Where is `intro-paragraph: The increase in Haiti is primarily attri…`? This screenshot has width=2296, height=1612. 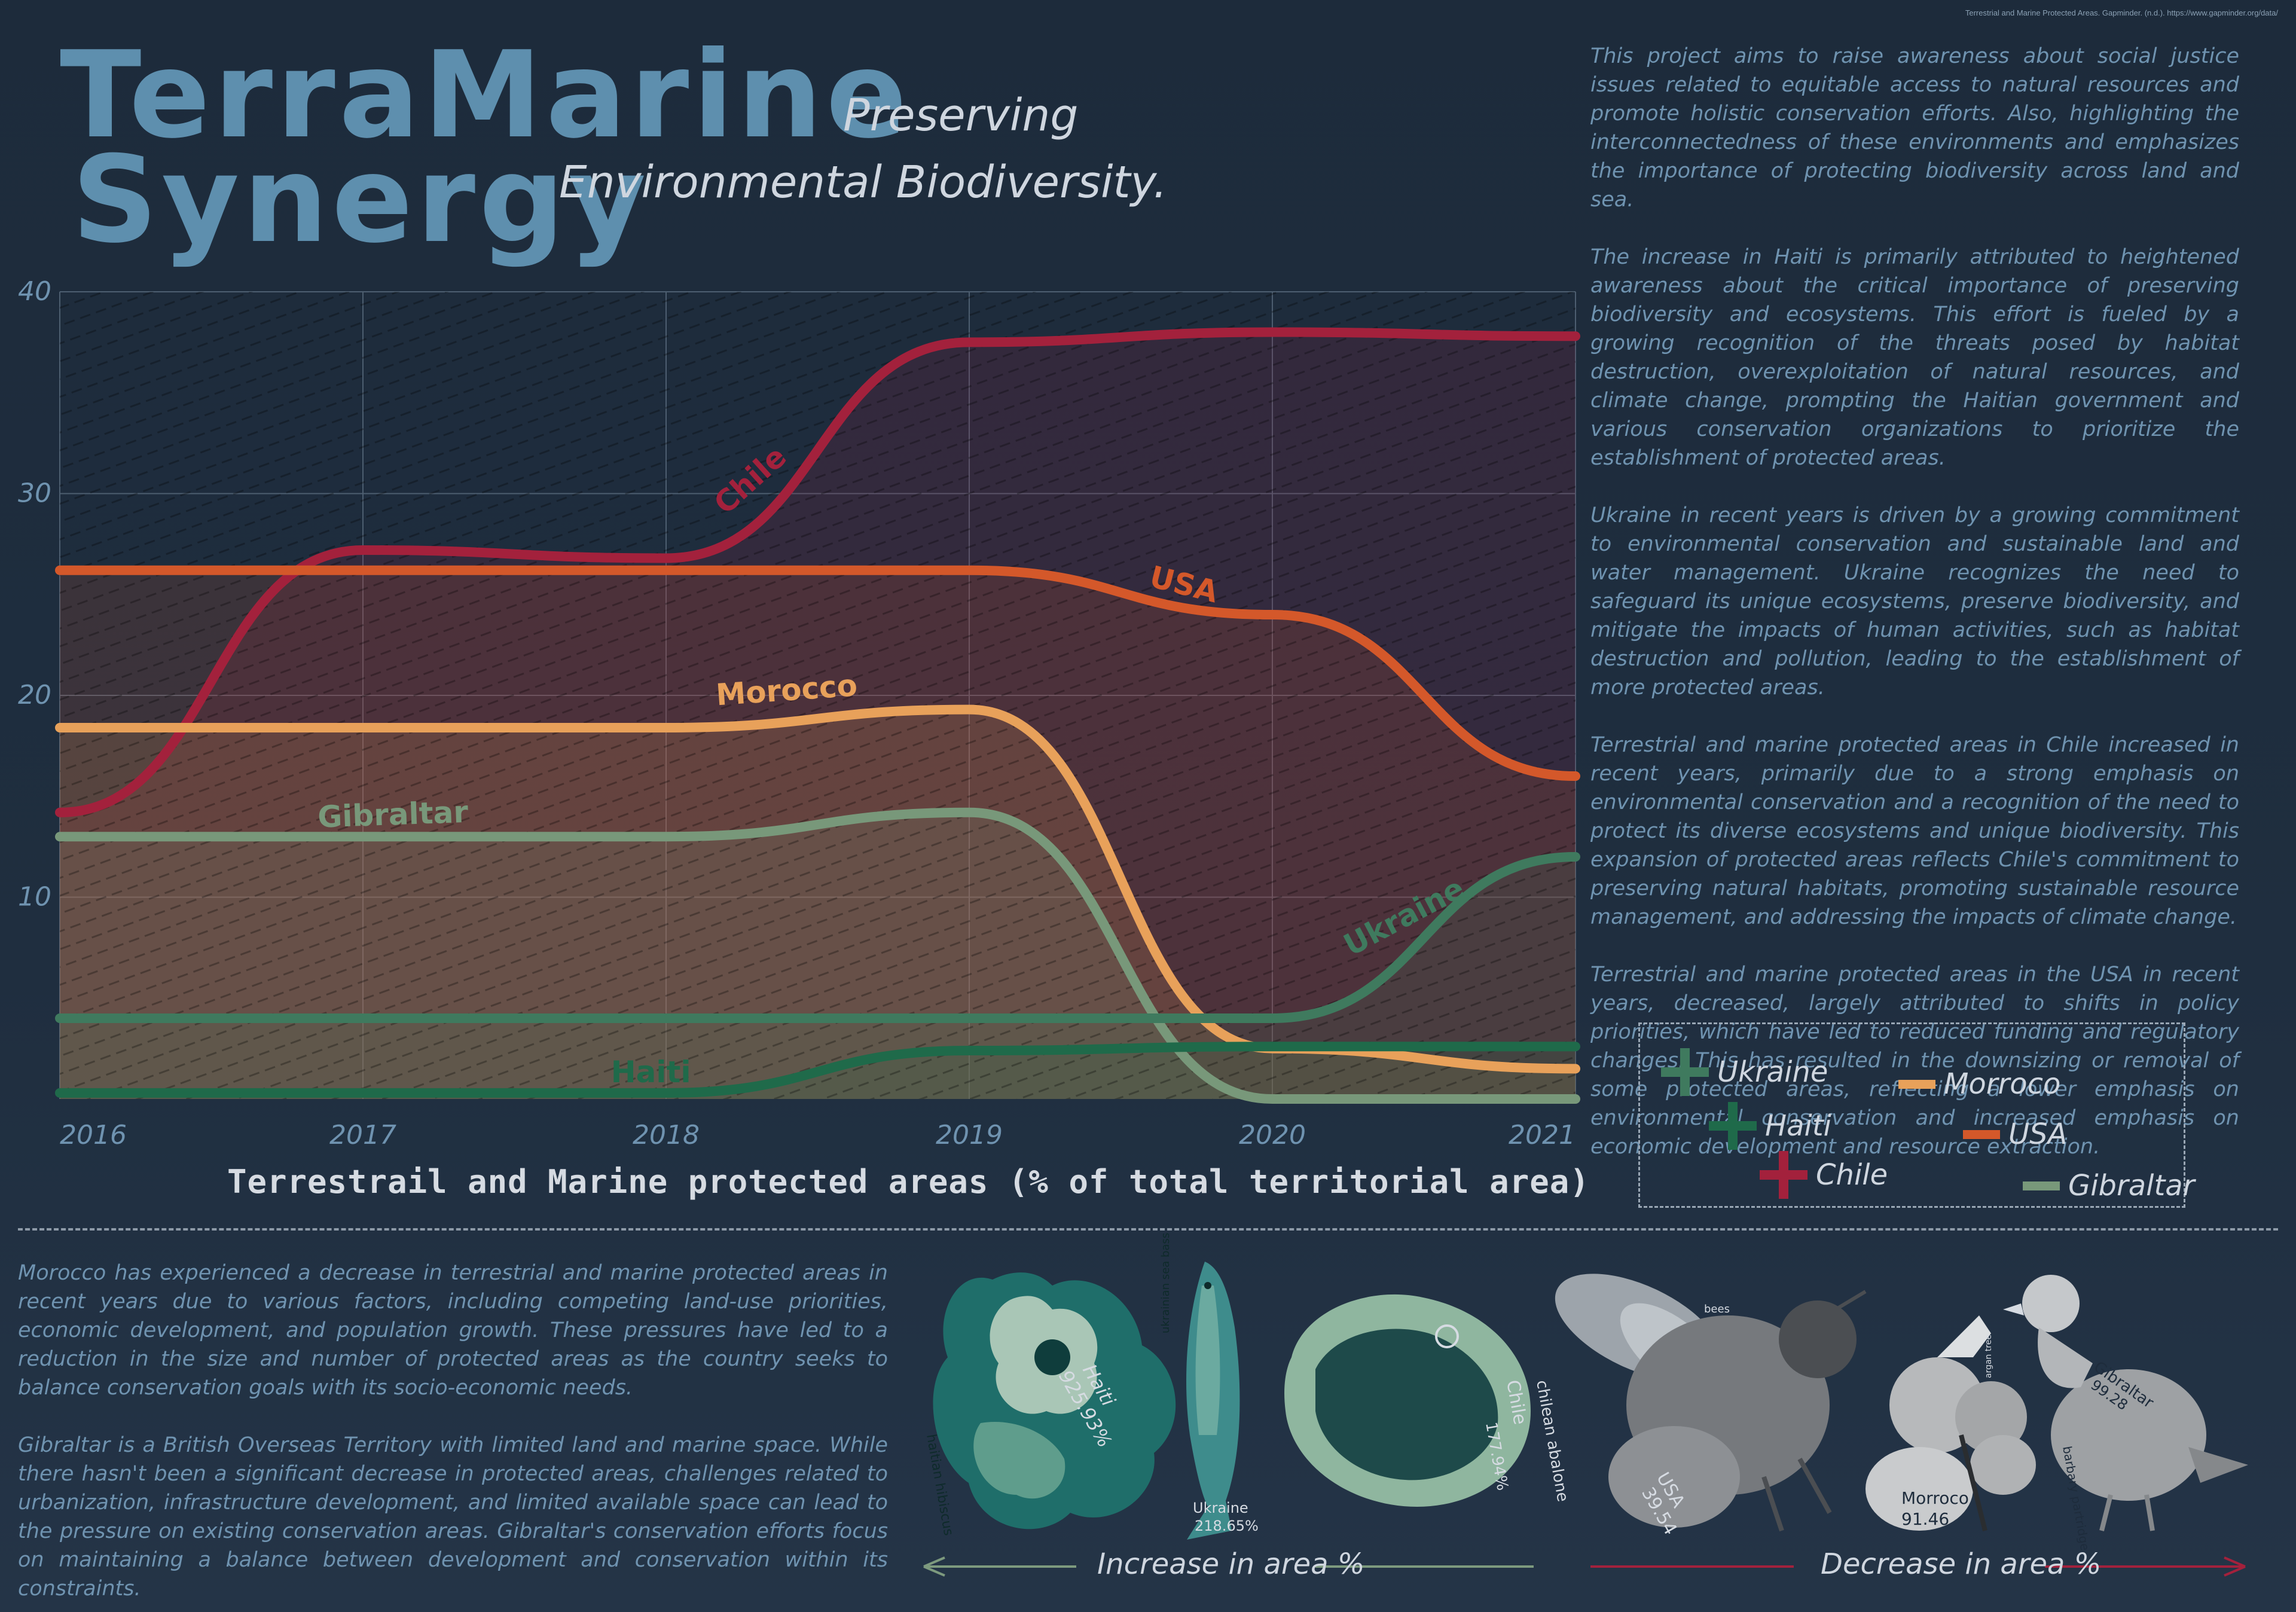
intro-paragraph: The increase in Haiti is primarily attri… is located at coordinates (1914, 357).